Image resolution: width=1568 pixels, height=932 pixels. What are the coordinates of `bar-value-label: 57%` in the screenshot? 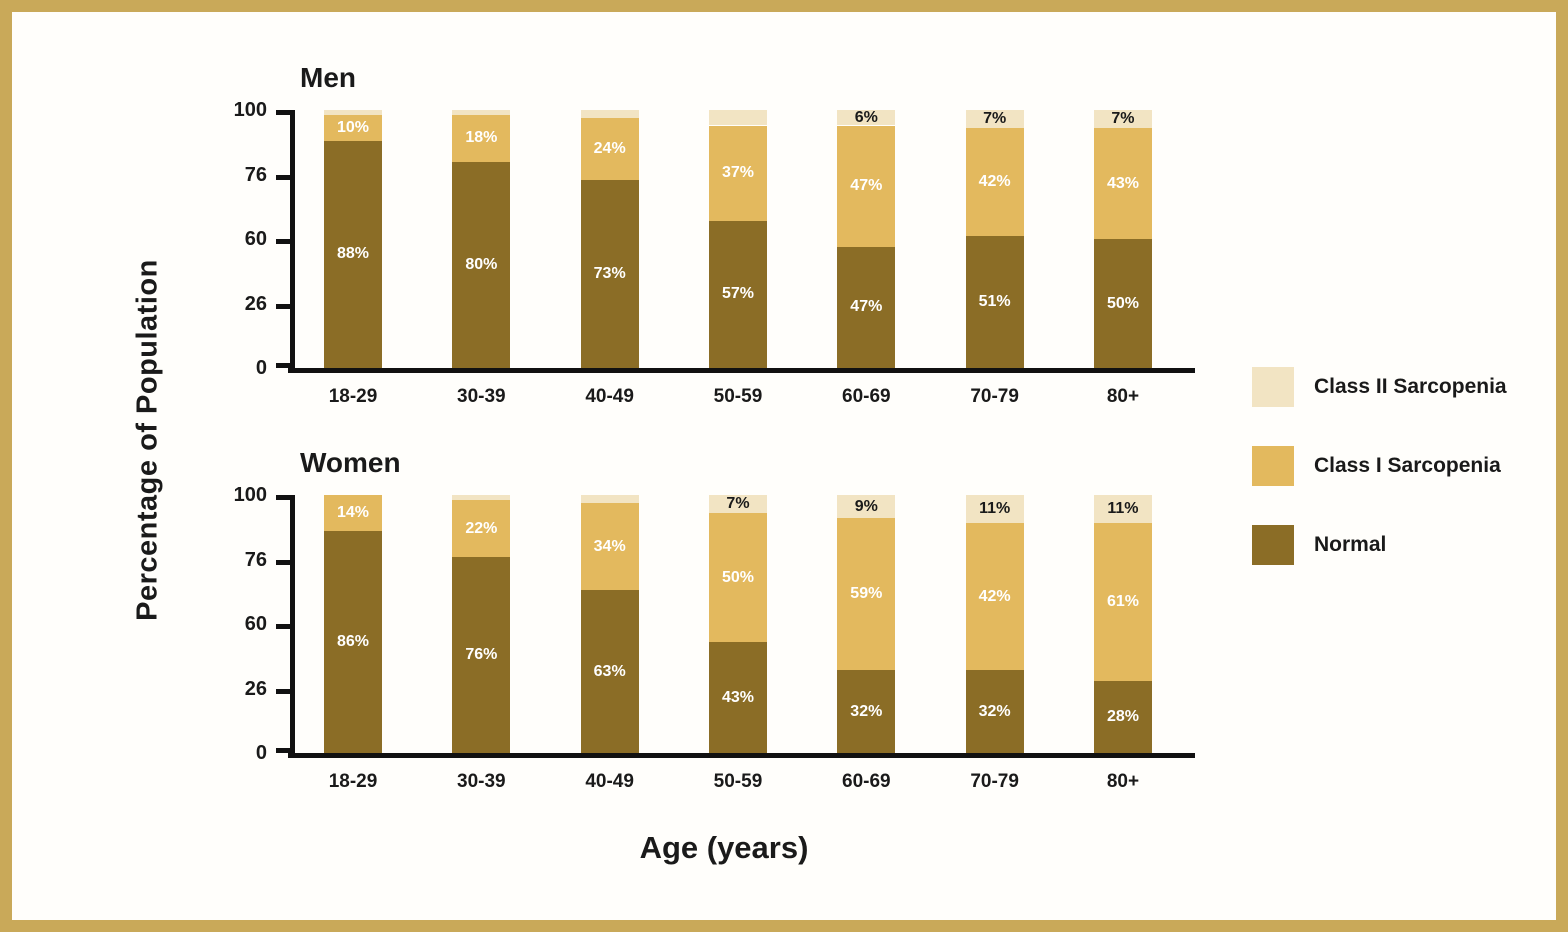 It's located at (737, 294).